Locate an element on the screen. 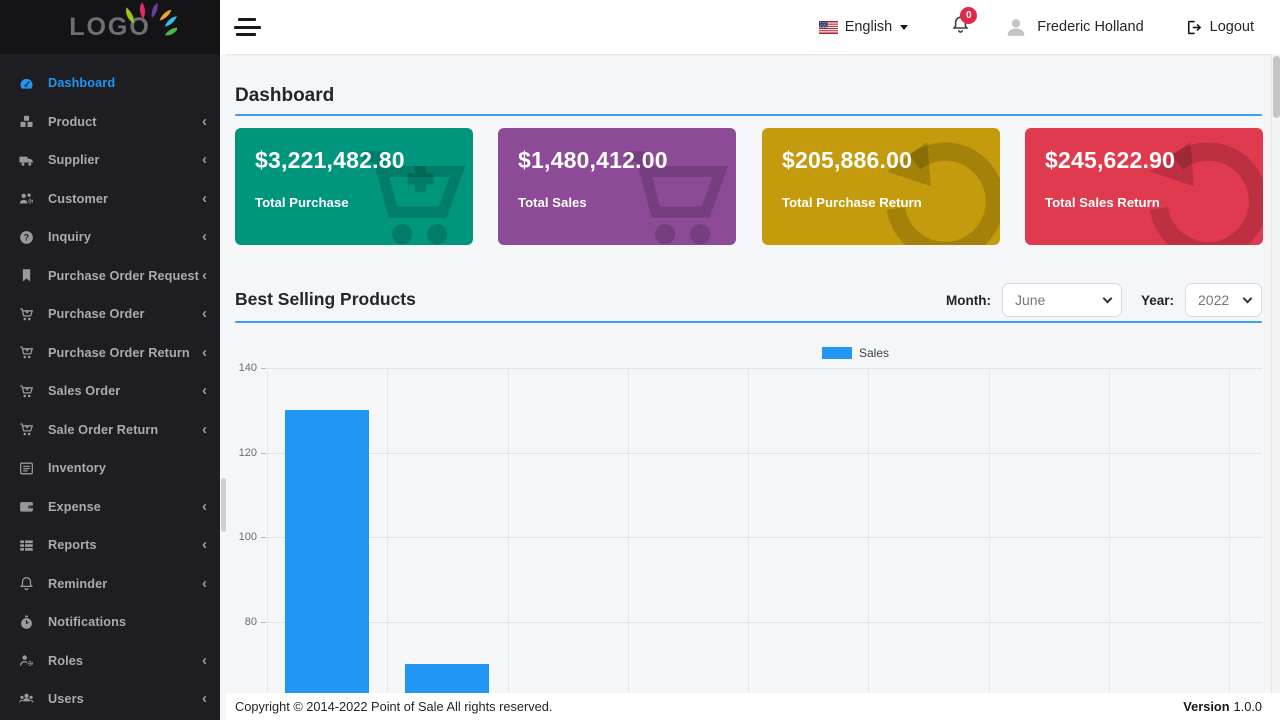 The height and width of the screenshot is (720, 1280). user-gear-icon is located at coordinates (26, 660).